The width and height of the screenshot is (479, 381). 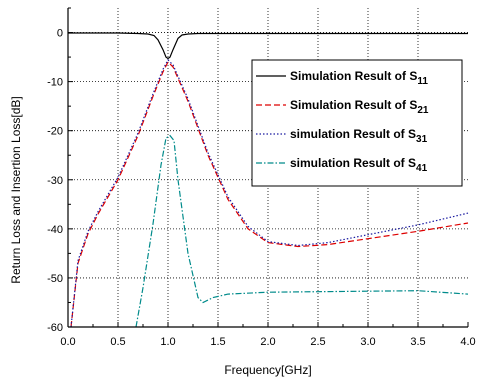 I want to click on legend-label-s31: simulation Result of S31, so click(x=359, y=136).